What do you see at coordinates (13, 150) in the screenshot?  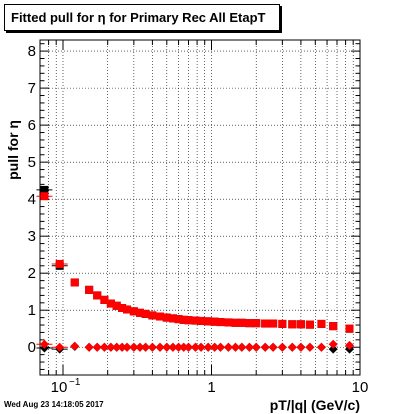 I see `y-axis-label: pull for η` at bounding box center [13, 150].